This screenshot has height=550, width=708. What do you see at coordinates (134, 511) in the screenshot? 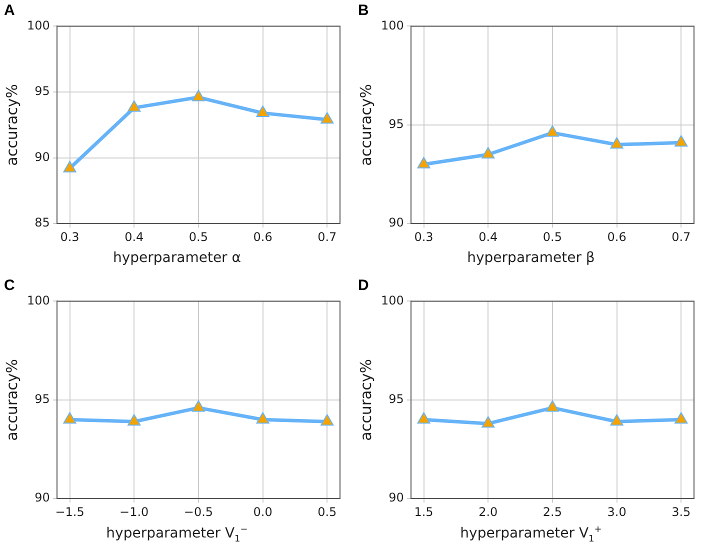
I see `x-tick-label: −1.0` at bounding box center [134, 511].